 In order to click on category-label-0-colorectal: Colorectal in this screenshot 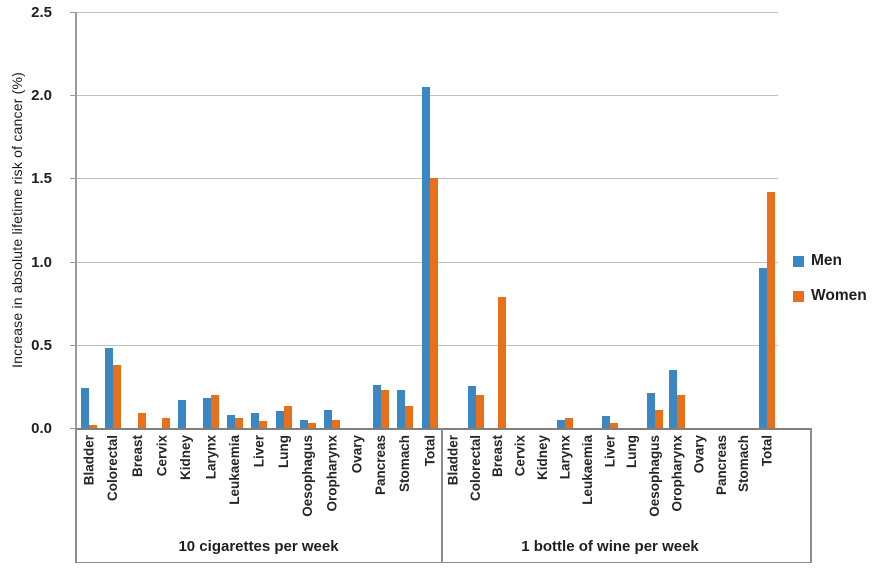, I will do `click(113, 468)`.